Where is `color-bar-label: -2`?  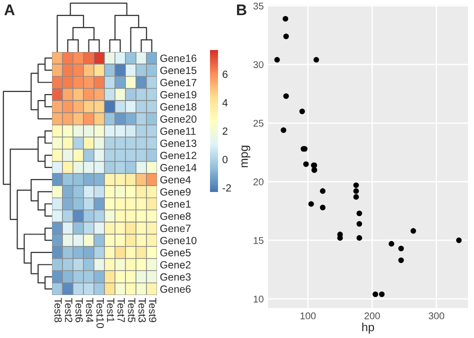 color-bar-label: -2 is located at coordinates (226, 188).